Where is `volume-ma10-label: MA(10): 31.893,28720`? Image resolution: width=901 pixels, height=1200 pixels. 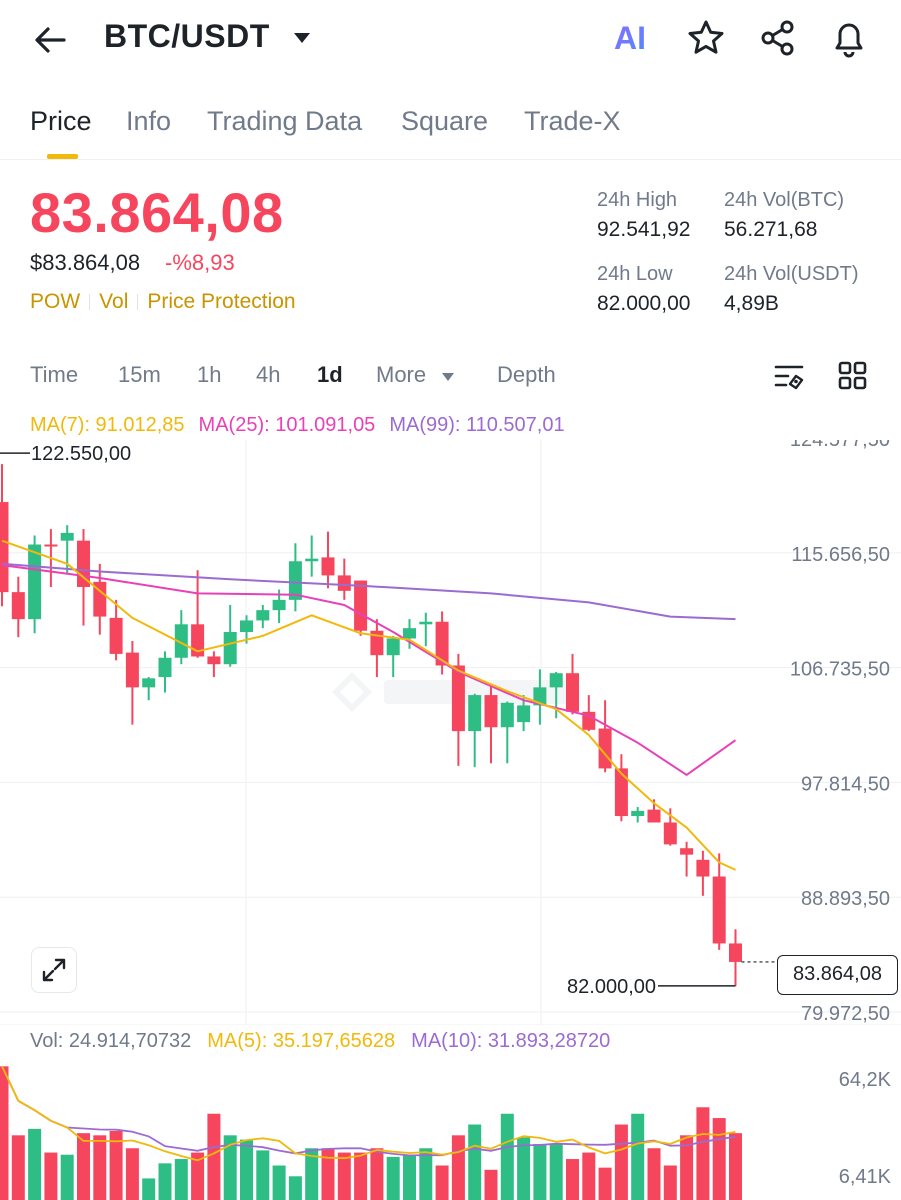
volume-ma10-label: MA(10): 31.893,28720 is located at coordinates (511, 1041).